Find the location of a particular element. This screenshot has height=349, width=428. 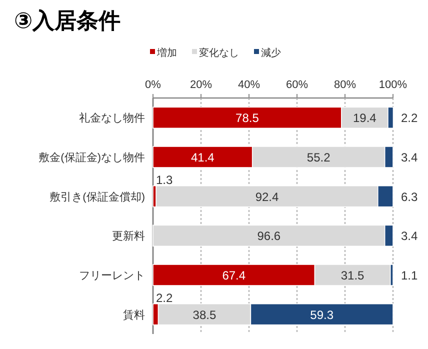

legend-label: 増加 is located at coordinates (166, 53).